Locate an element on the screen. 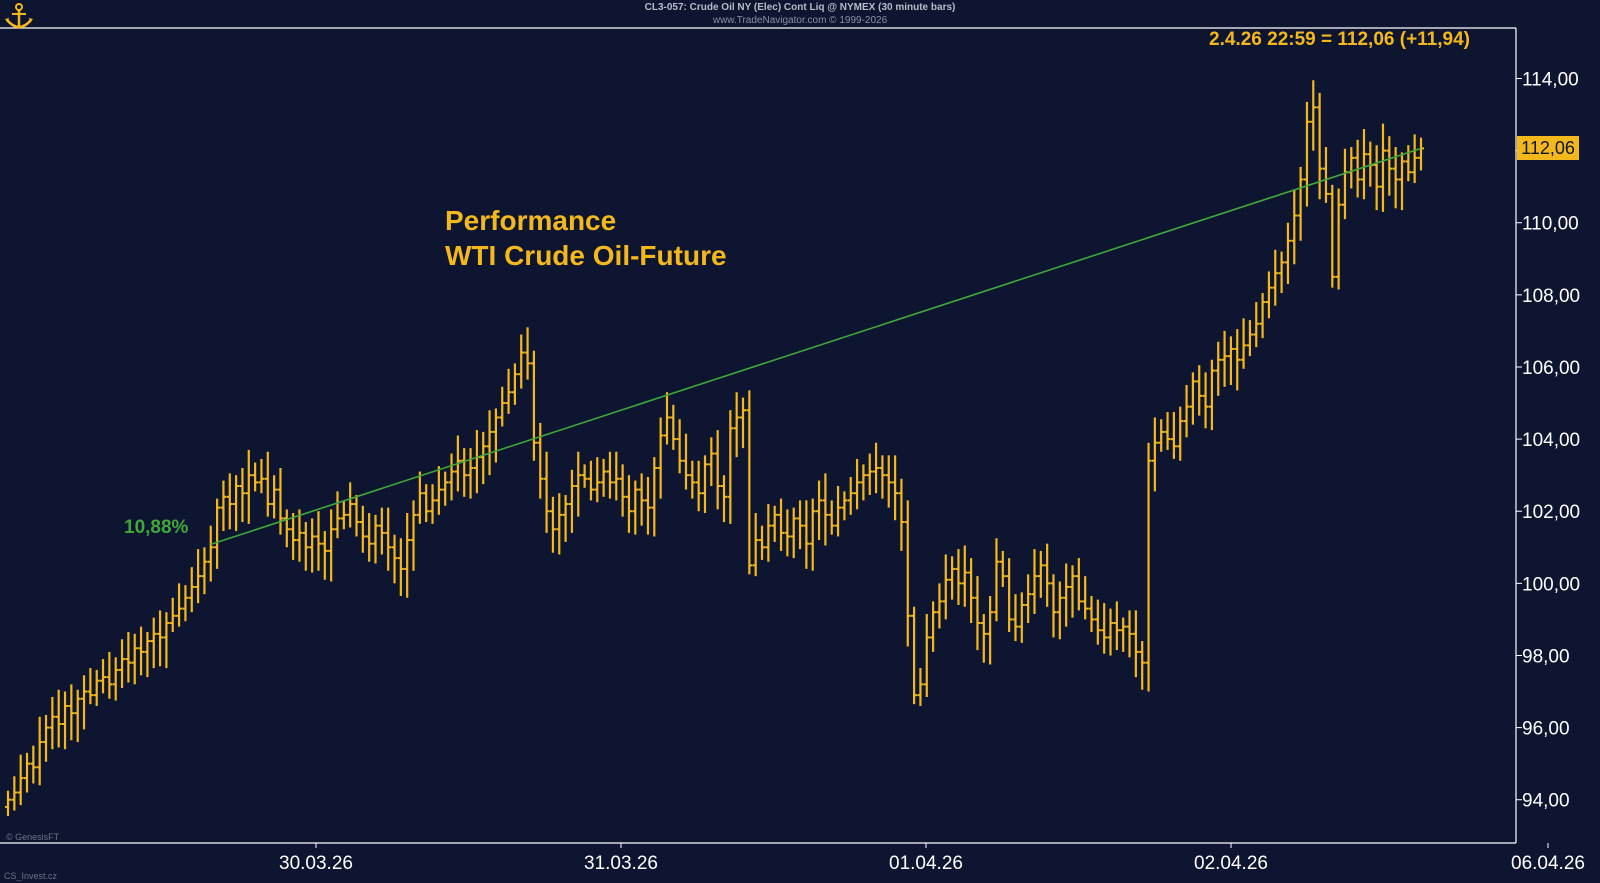 The height and width of the screenshot is (883, 1600). y-tick-label: 110,00 is located at coordinates (1550, 224).